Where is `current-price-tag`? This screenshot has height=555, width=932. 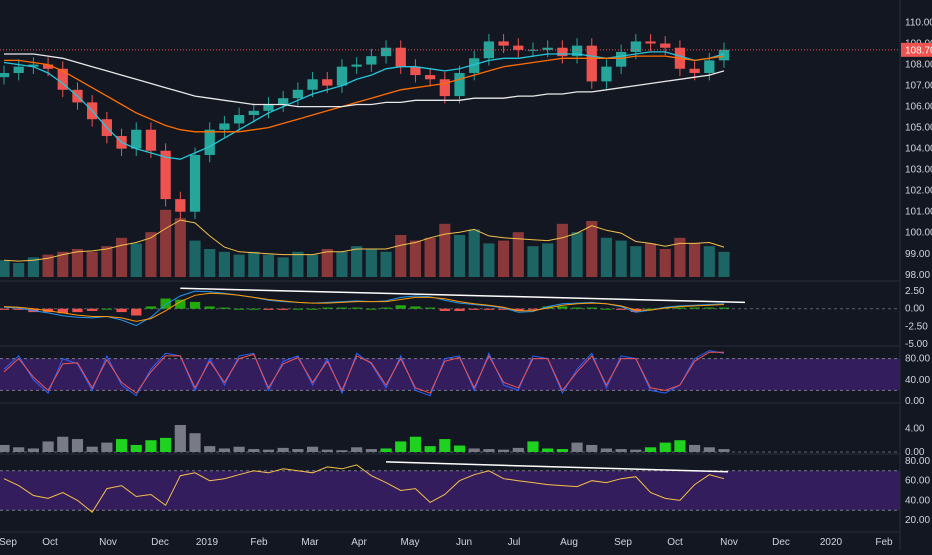
current-price-tag is located at coordinates (916, 49).